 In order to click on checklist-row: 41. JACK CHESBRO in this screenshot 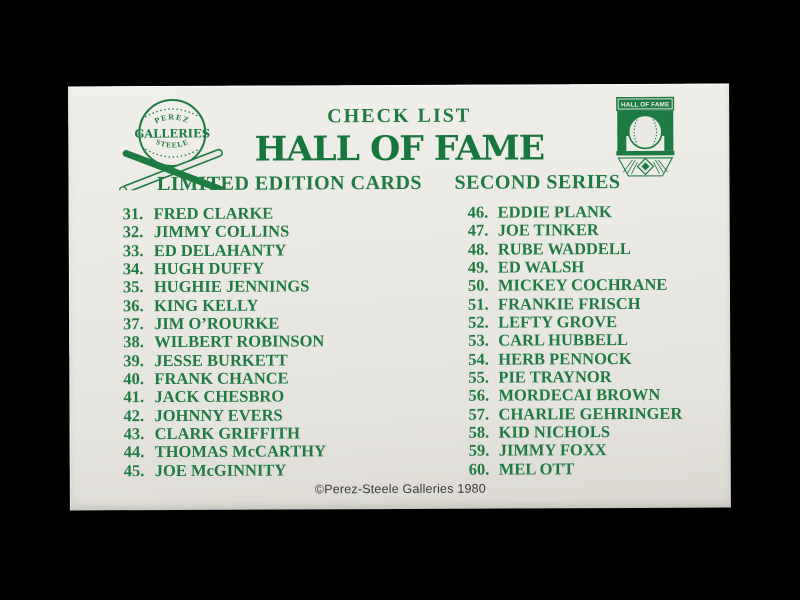, I will do `click(224, 396)`.